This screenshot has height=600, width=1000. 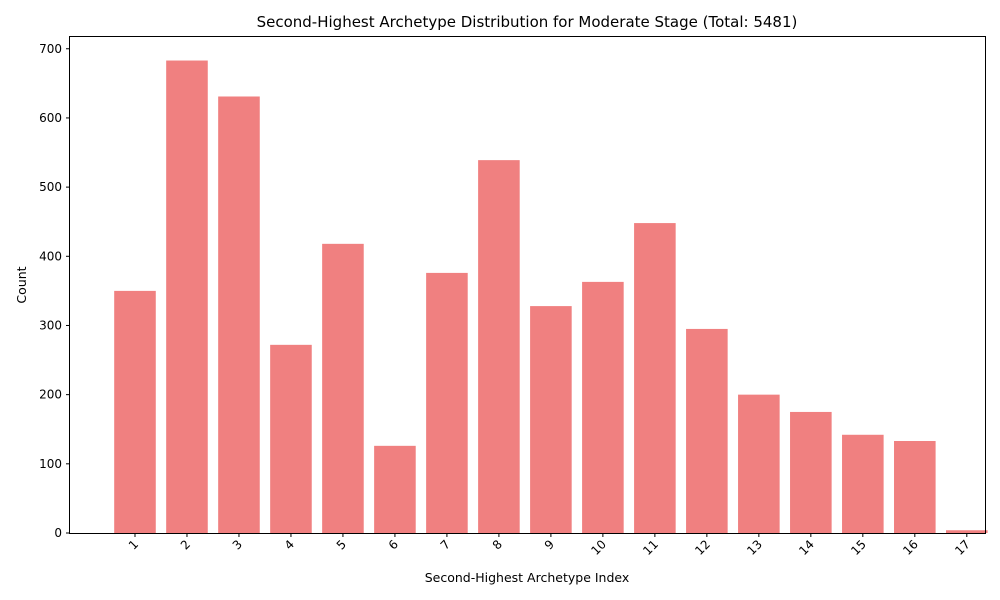 What do you see at coordinates (650, 547) in the screenshot?
I see `x-tick-label-11: 11` at bounding box center [650, 547].